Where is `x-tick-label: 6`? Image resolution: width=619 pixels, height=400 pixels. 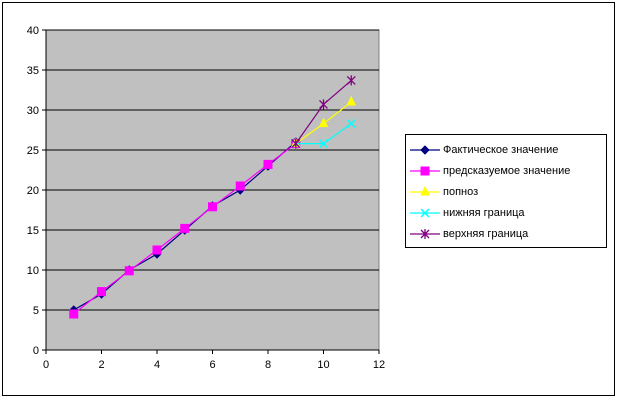
x-tick-label: 6 is located at coordinates (212, 365).